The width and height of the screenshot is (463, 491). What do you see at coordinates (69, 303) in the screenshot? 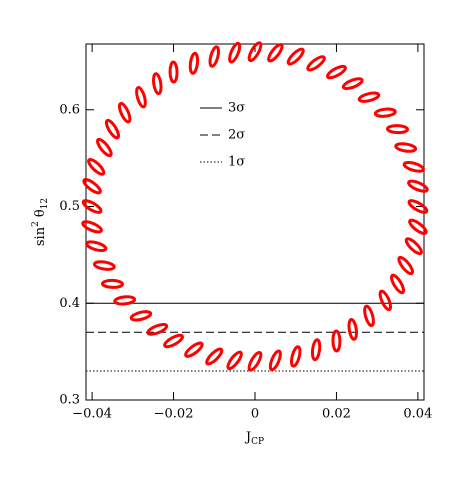
I see `y-tick-label: 0.4` at bounding box center [69, 303].